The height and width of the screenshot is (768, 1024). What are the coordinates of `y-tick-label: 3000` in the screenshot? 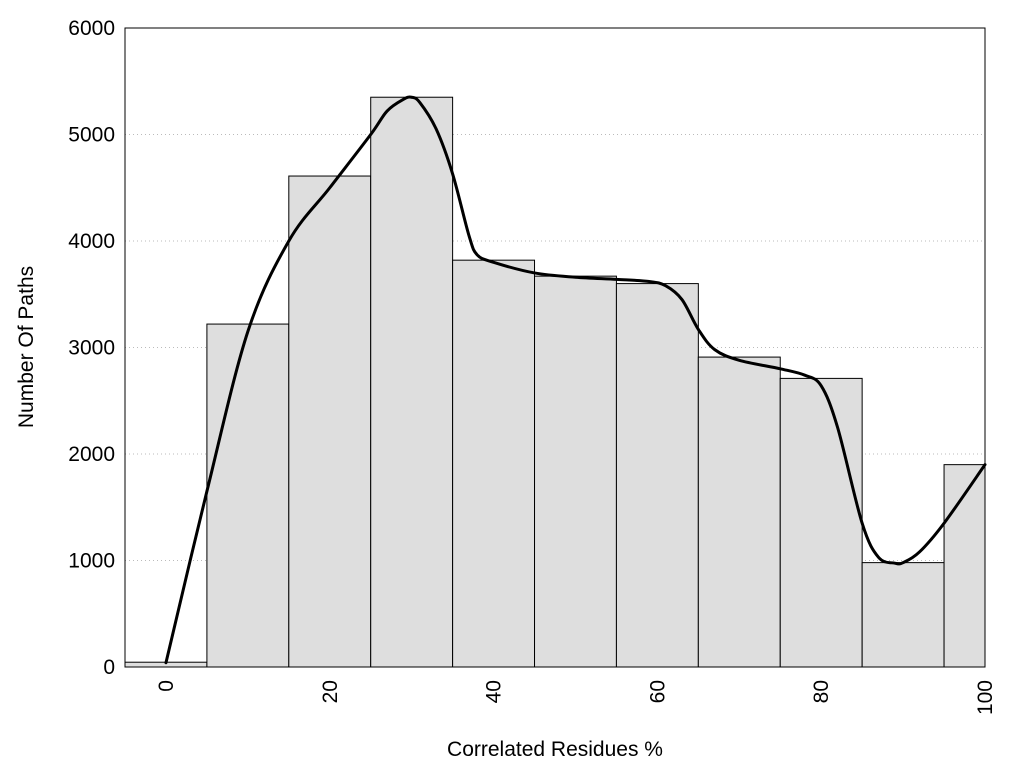 It's located at (91, 348).